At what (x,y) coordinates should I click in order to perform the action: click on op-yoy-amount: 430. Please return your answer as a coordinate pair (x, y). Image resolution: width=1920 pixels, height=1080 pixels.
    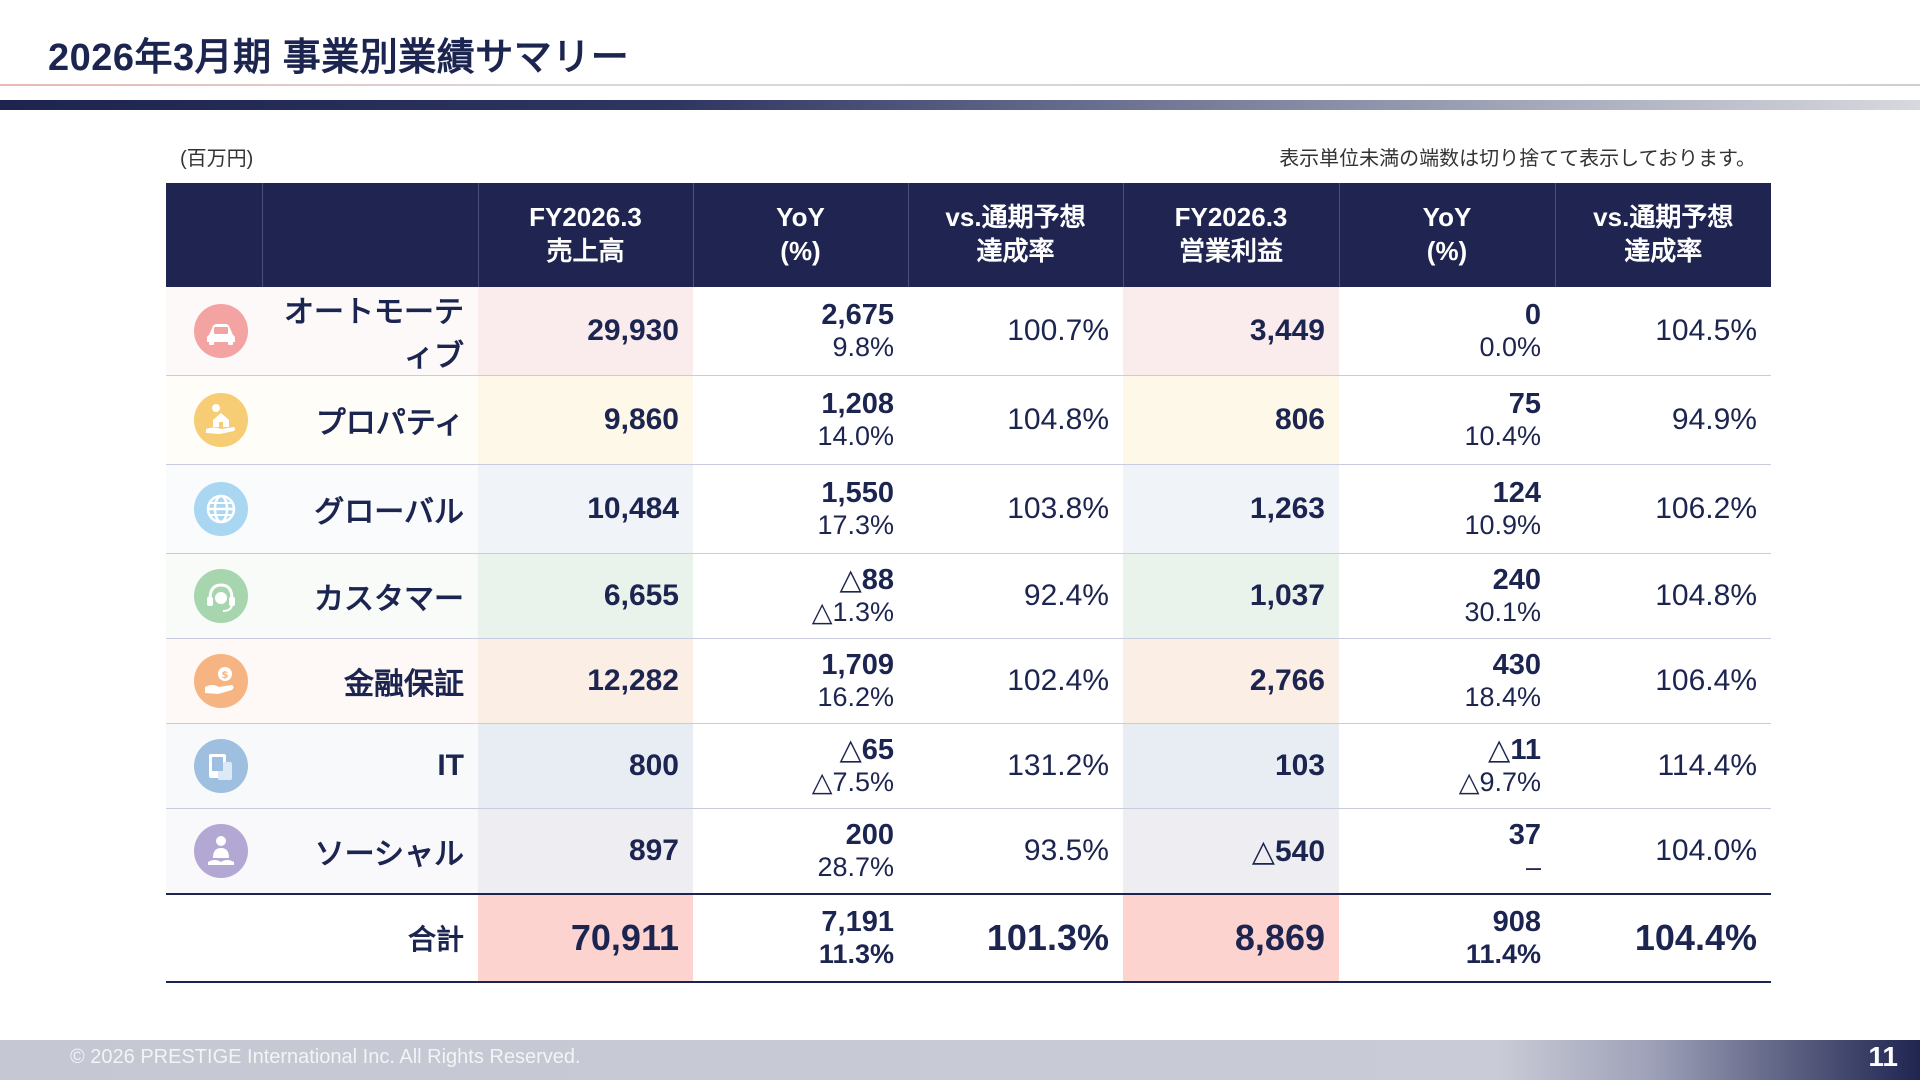
    Looking at the image, I should click on (1516, 664).